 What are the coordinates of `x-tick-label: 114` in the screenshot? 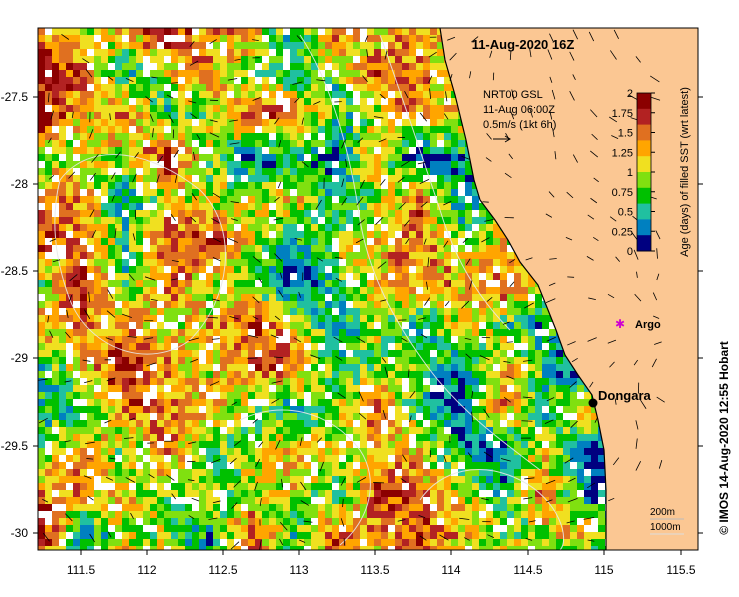 It's located at (450, 570).